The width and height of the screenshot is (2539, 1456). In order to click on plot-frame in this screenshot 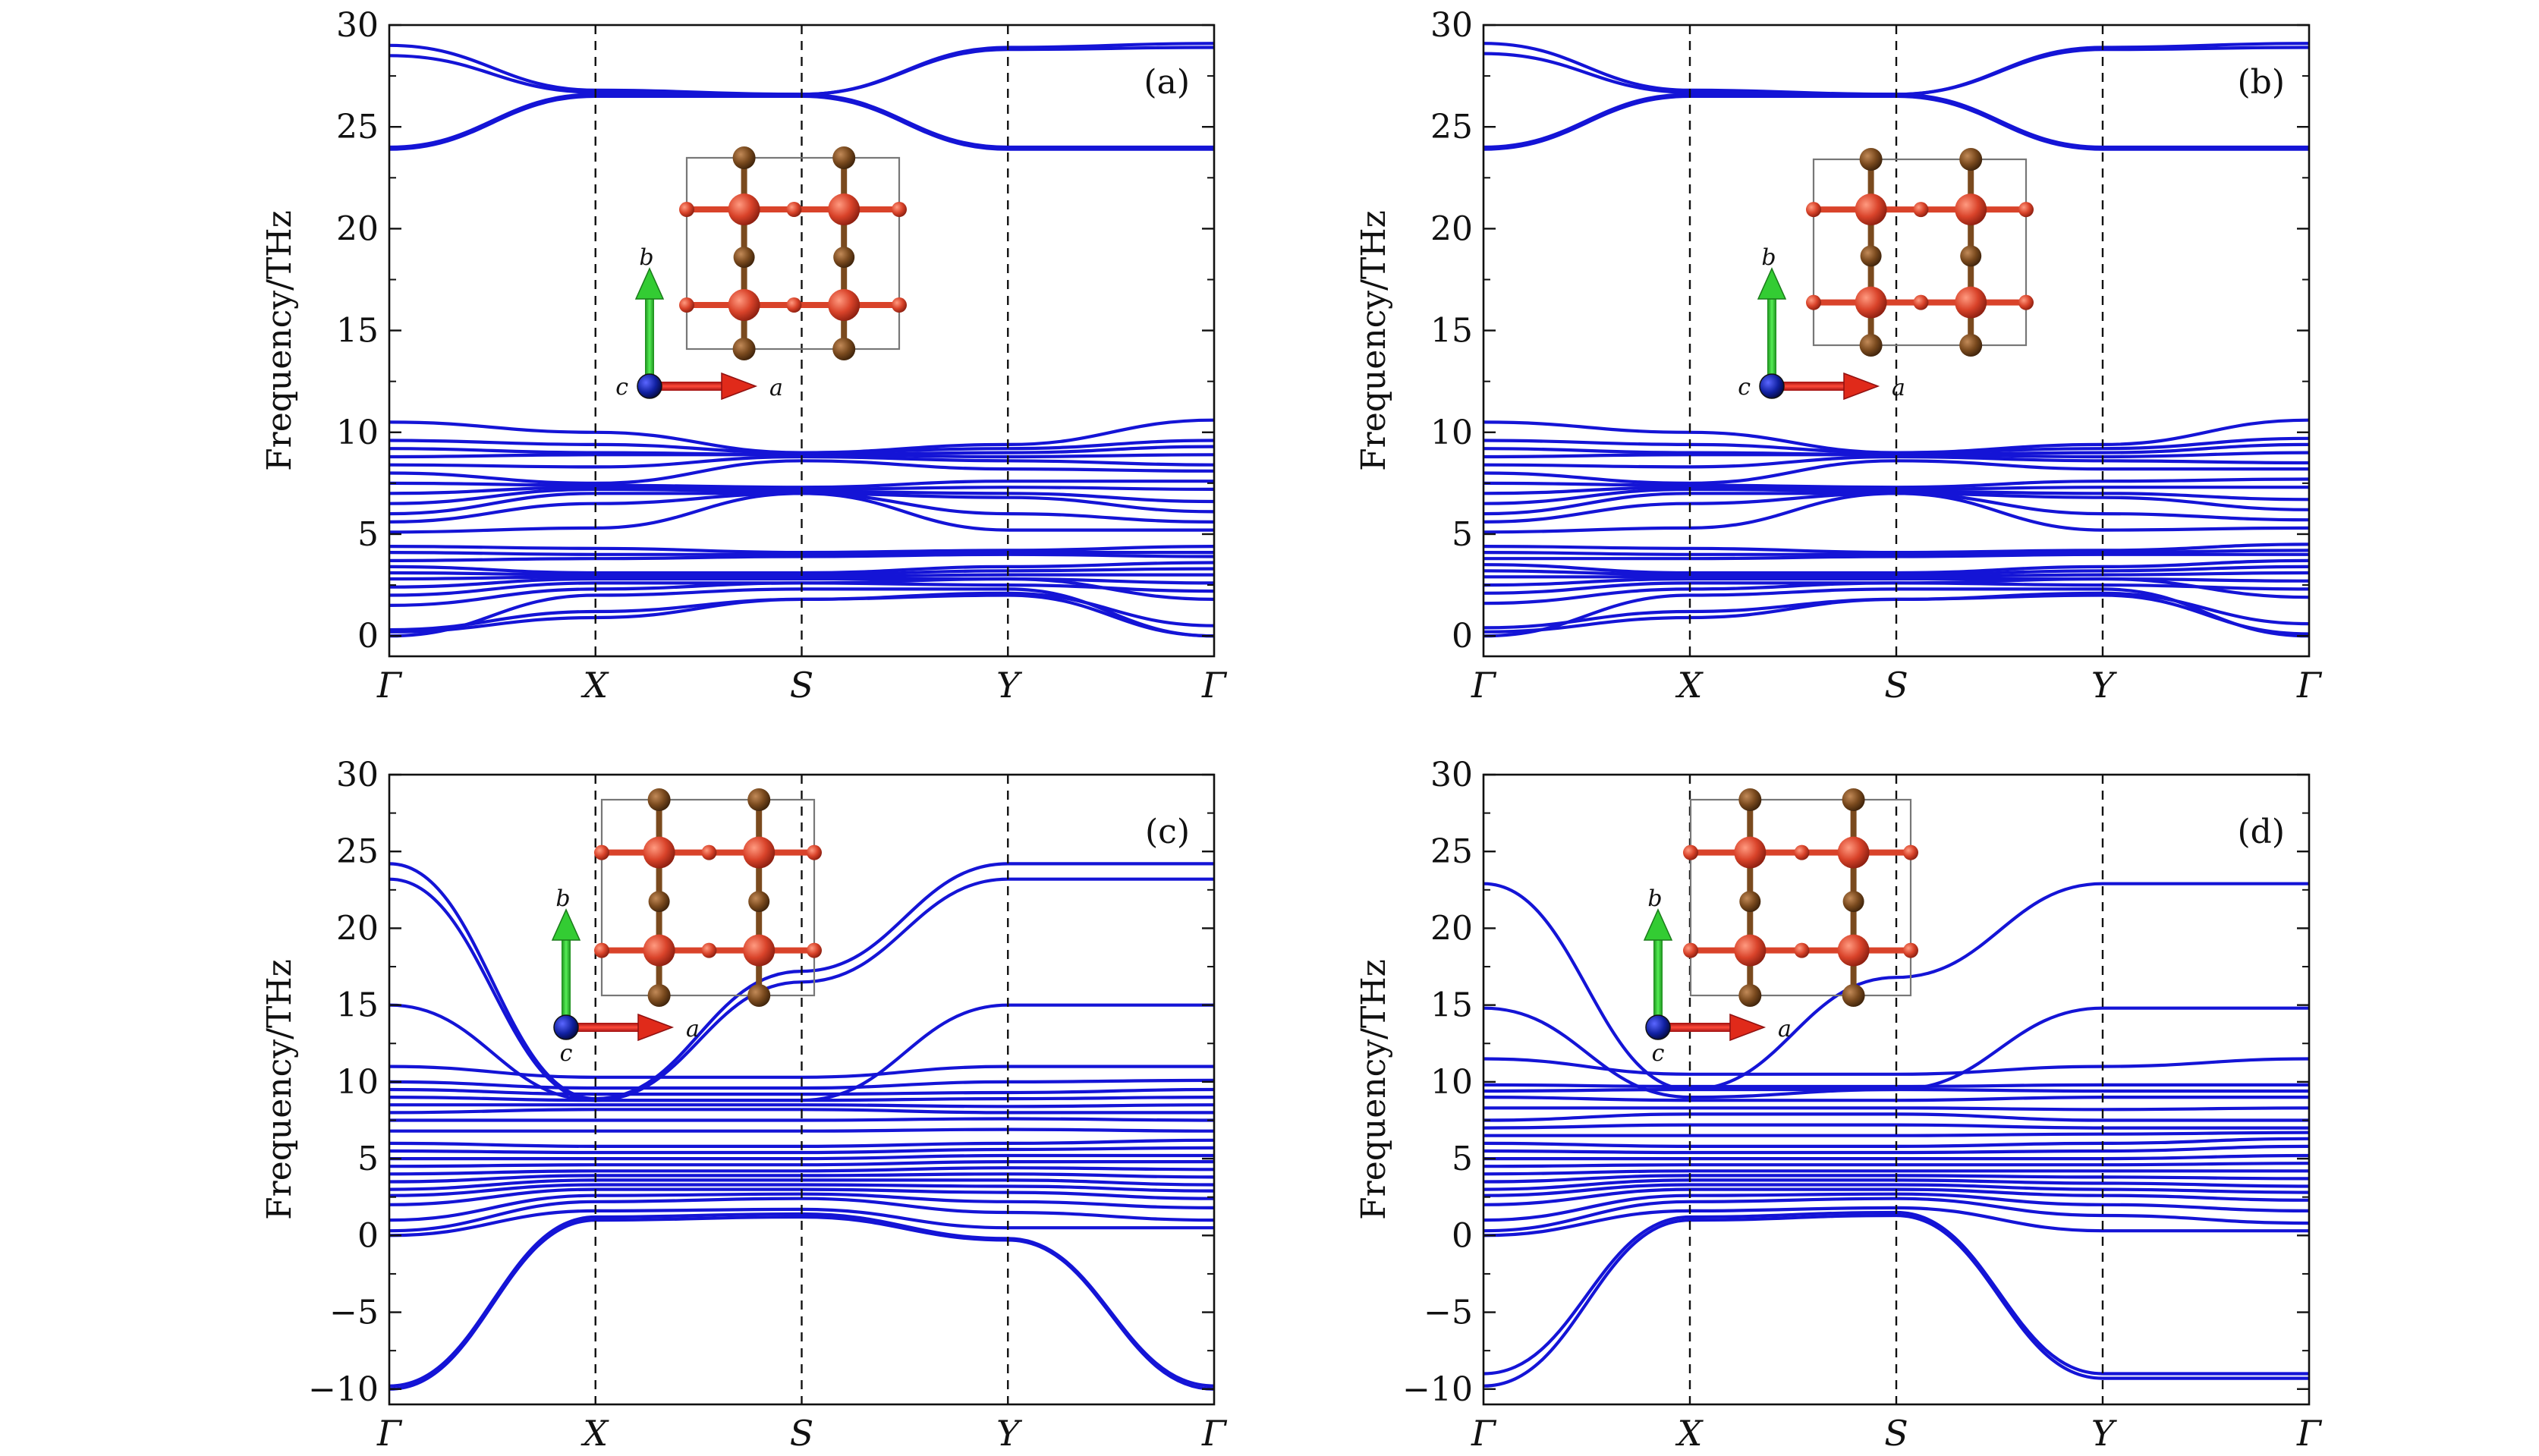, I will do `click(802, 1089)`.